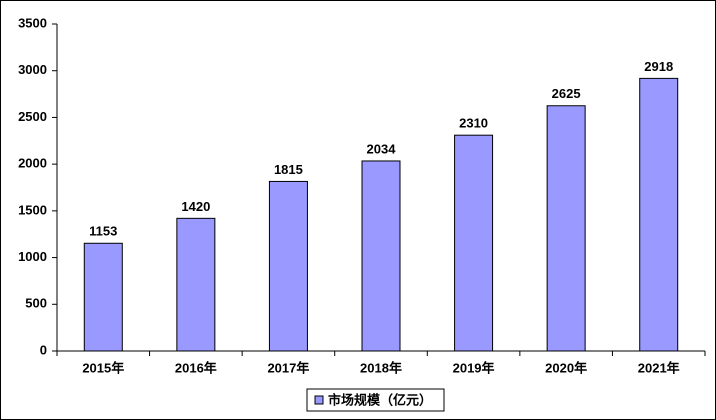 This screenshot has width=716, height=420. Describe the element at coordinates (474, 367) in the screenshot. I see `x-tick-label: 2019年` at that location.